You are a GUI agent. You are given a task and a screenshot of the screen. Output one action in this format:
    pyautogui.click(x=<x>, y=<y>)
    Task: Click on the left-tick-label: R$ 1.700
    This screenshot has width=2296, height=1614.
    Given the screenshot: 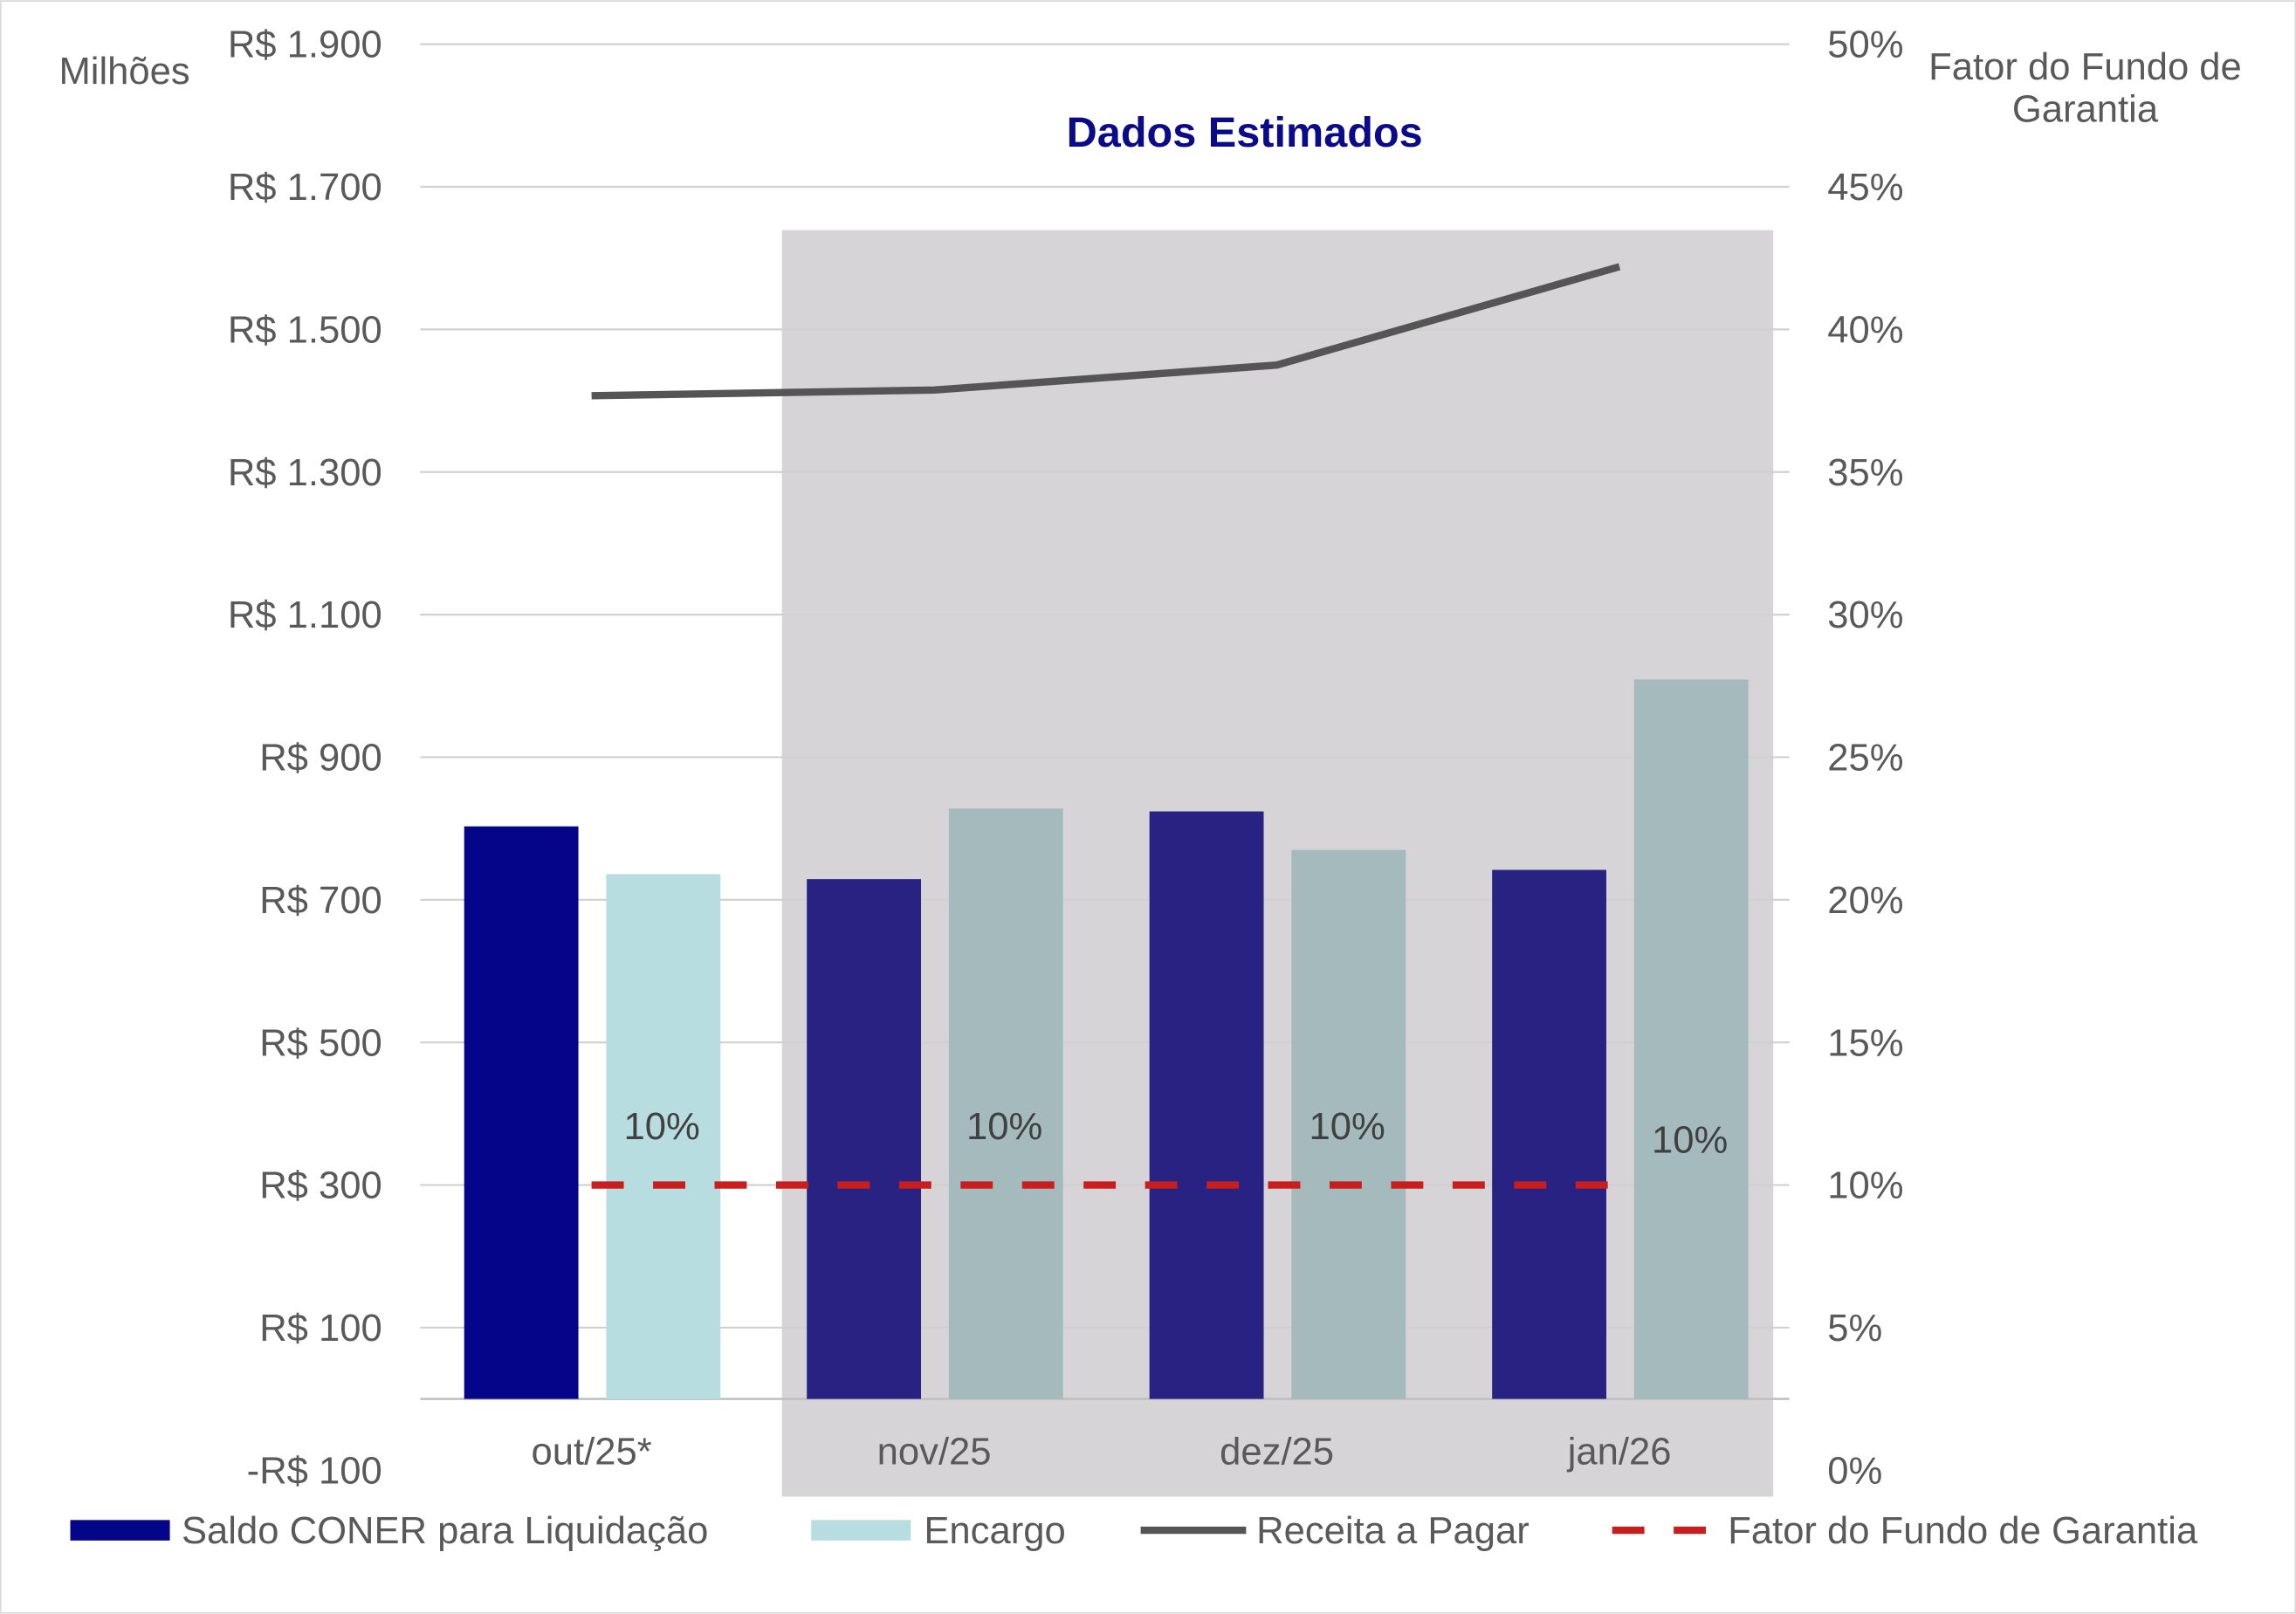 What is the action you would take?
    pyautogui.click(x=305, y=188)
    